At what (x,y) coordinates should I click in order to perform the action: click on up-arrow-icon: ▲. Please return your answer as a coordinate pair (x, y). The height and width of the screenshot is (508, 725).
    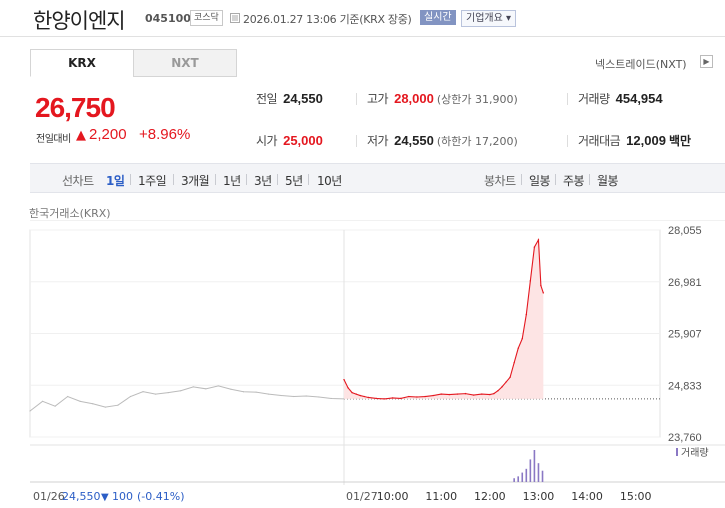
    Looking at the image, I should click on (81, 135).